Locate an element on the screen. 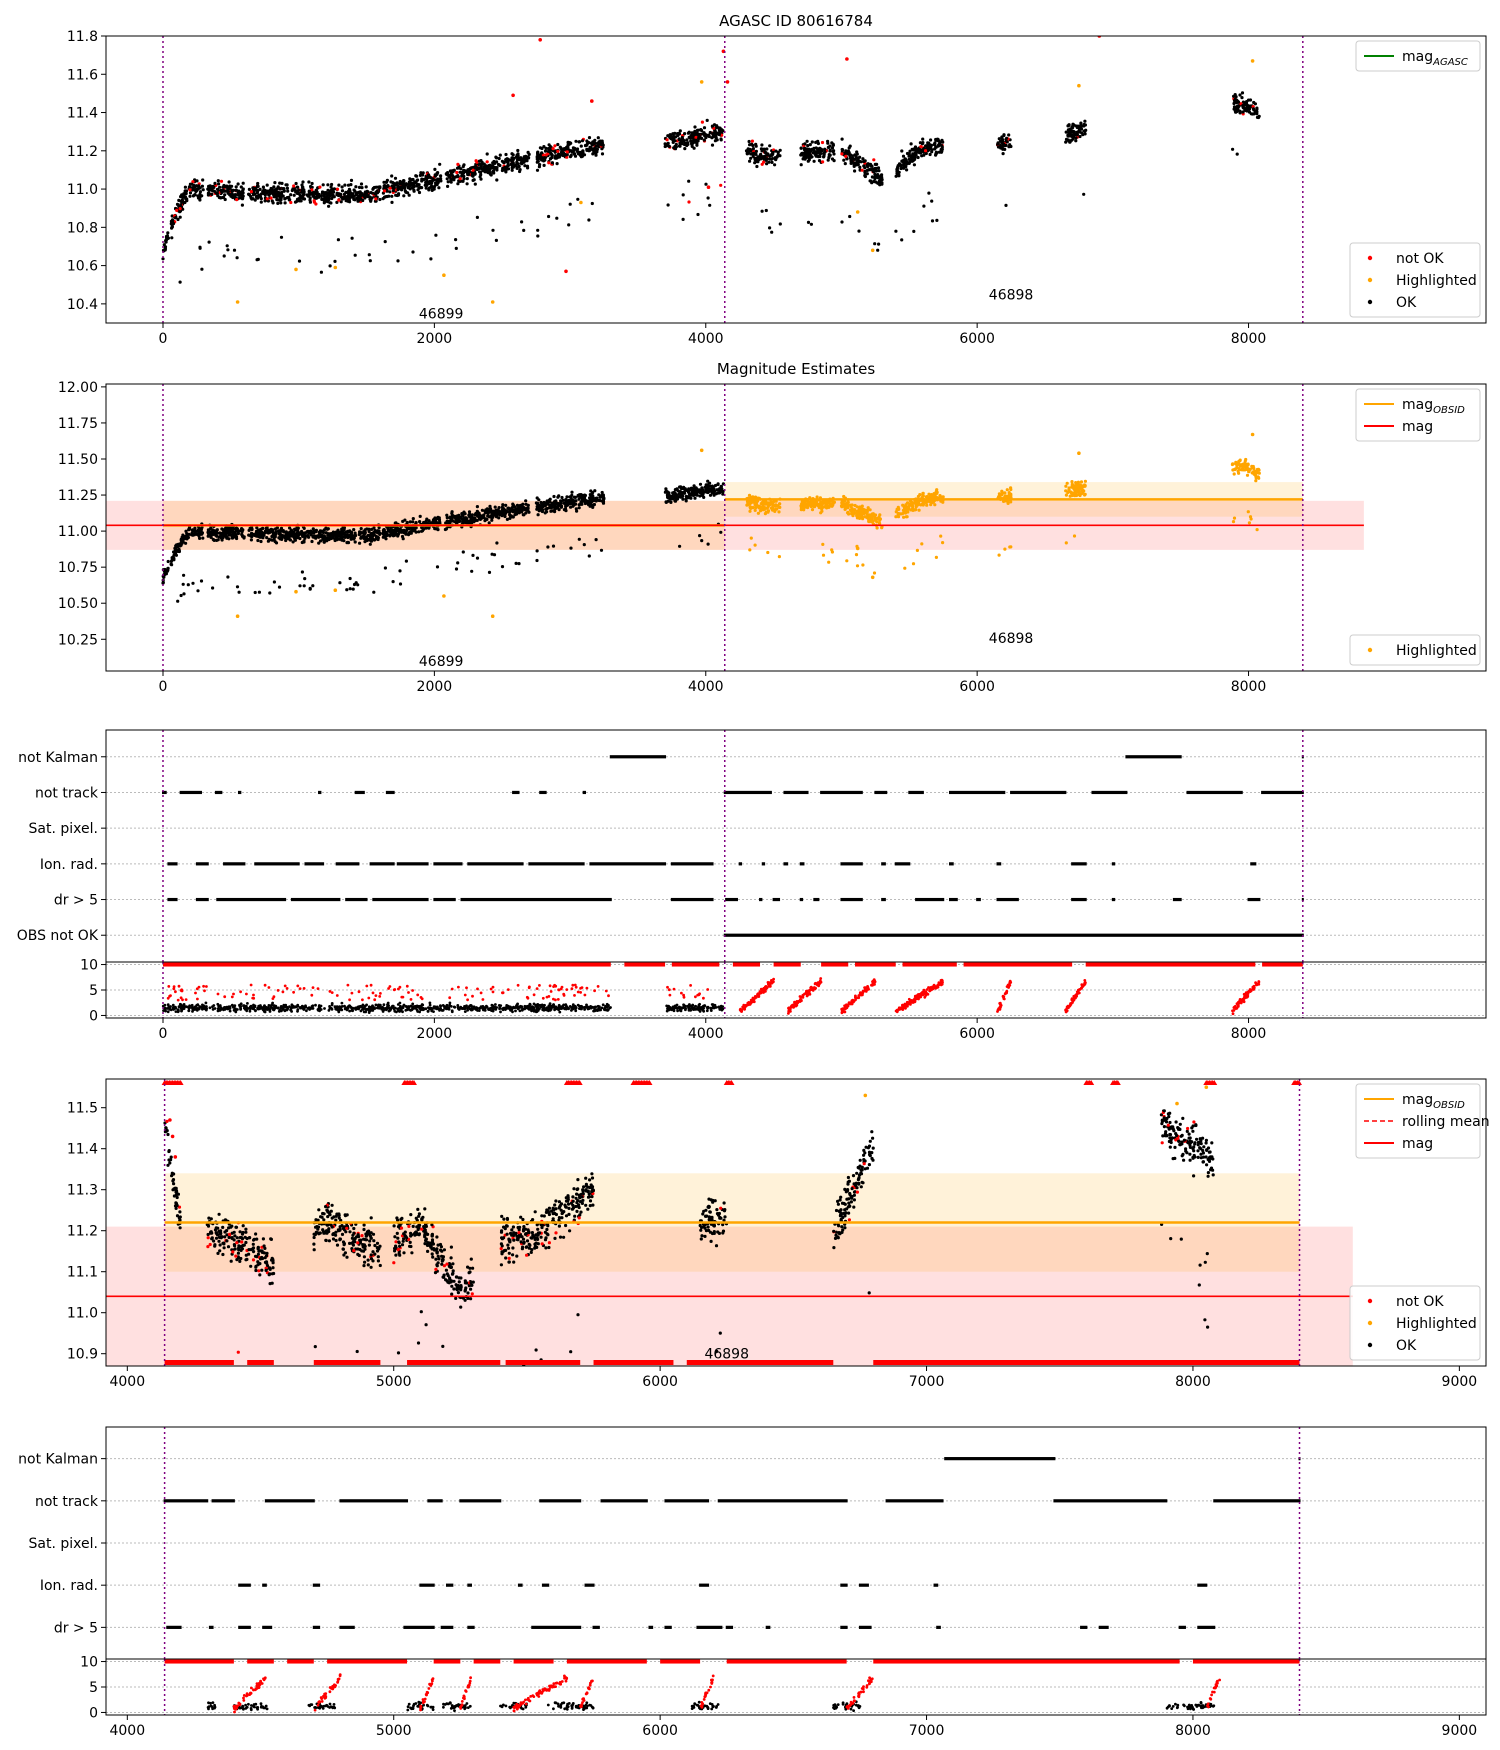  dr-clip-marker is located at coordinates (386, 964).